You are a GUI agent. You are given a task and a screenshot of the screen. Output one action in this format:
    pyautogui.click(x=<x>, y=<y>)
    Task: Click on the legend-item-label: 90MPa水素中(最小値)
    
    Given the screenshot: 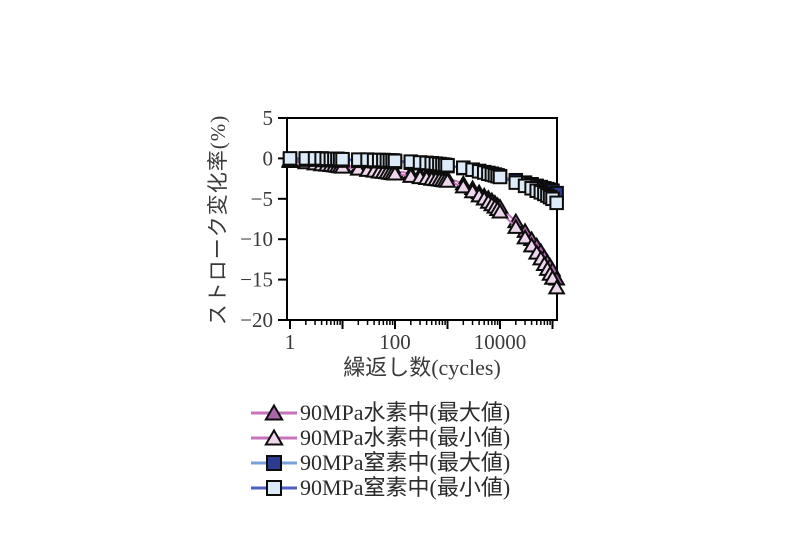 What is the action you would take?
    pyautogui.click(x=405, y=437)
    